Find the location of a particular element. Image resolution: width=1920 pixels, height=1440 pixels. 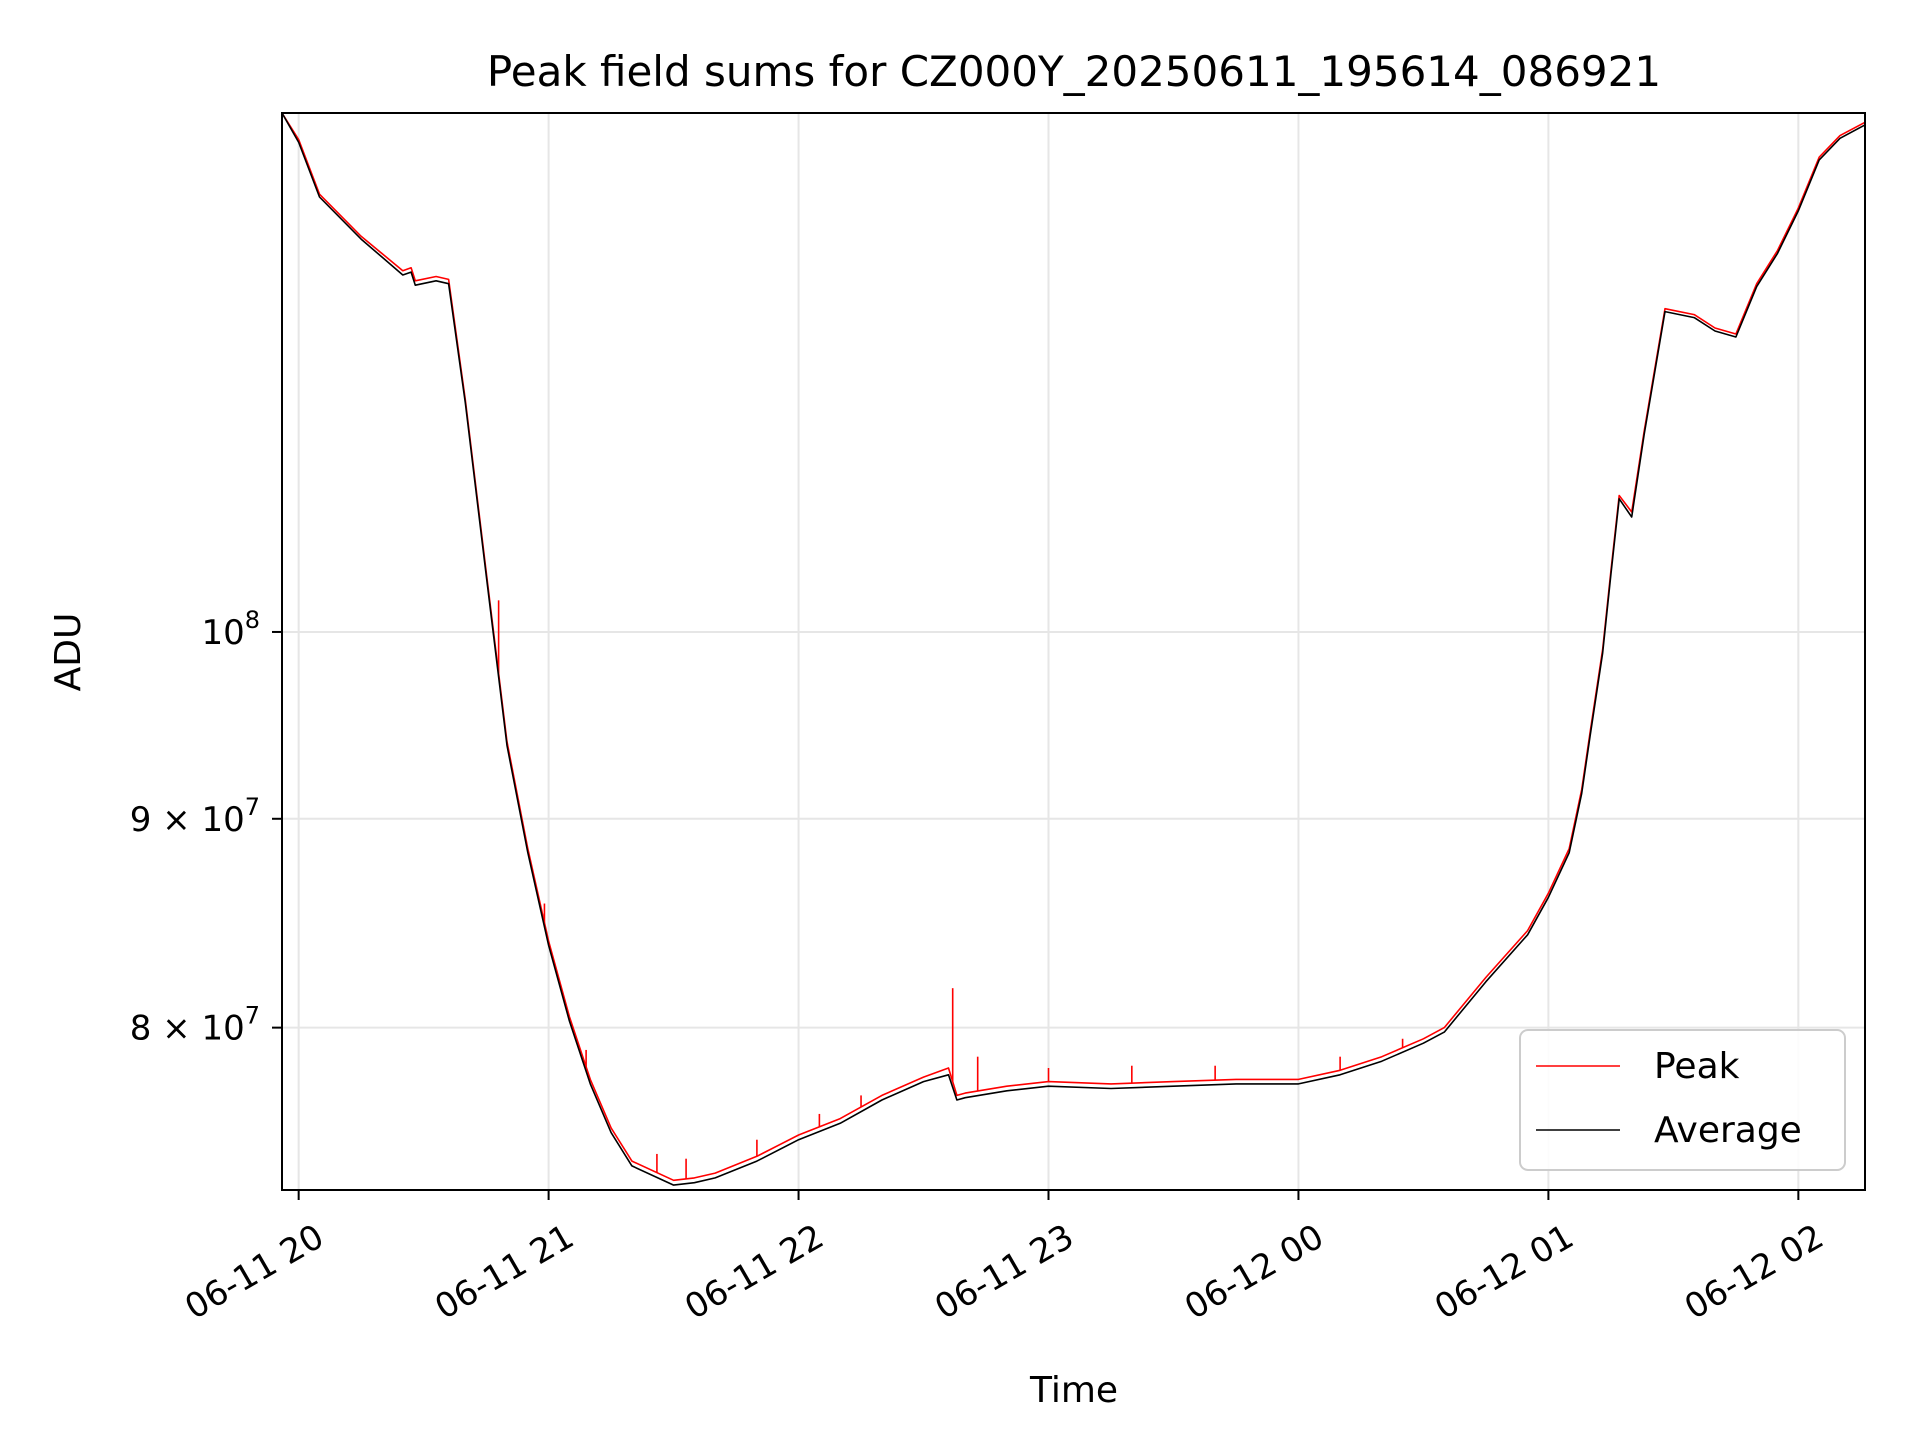

legend: Peak Average is located at coordinates (1682, 1100).